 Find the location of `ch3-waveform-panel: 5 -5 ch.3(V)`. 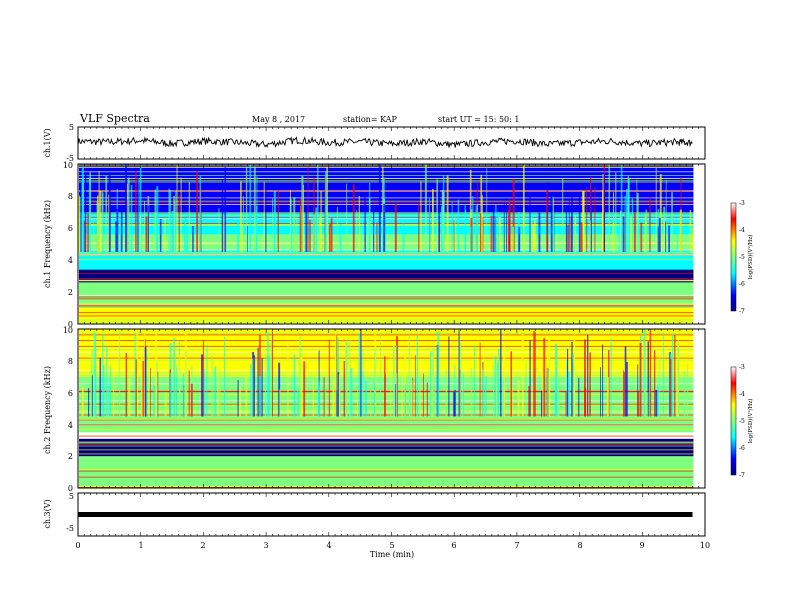

ch3-waveform-panel: 5 -5 ch.3(V) is located at coordinates (374, 514).